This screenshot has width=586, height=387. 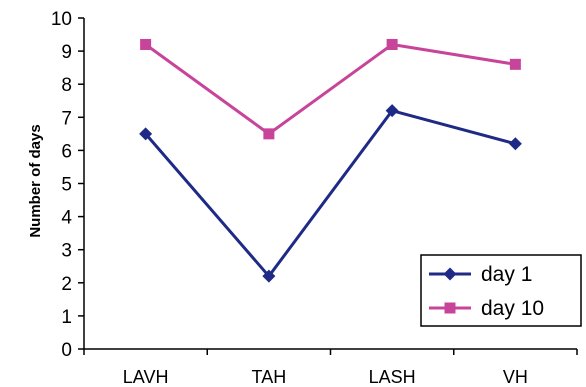 What do you see at coordinates (35, 180) in the screenshot?
I see `y-axis-label: Number of days` at bounding box center [35, 180].